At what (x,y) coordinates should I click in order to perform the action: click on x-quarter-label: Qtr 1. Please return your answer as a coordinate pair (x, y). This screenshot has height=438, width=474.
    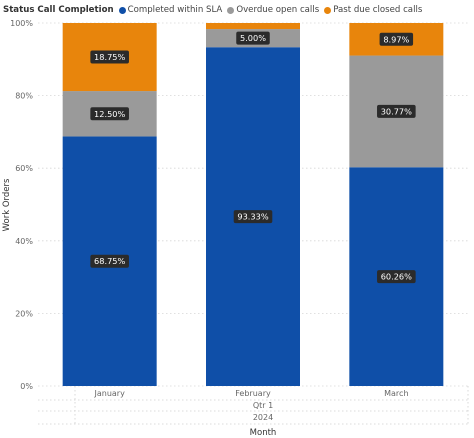
    Looking at the image, I should click on (263, 405).